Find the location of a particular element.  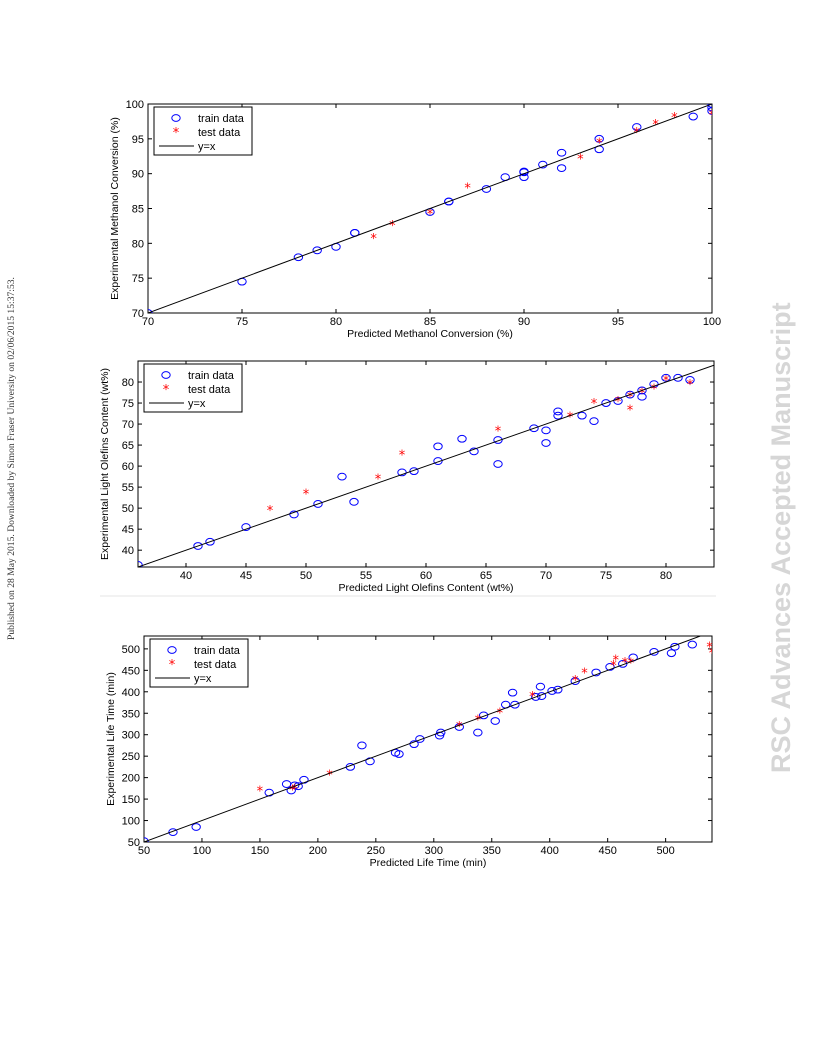

methanol-x-tick-label: 90 is located at coordinates (524, 322).